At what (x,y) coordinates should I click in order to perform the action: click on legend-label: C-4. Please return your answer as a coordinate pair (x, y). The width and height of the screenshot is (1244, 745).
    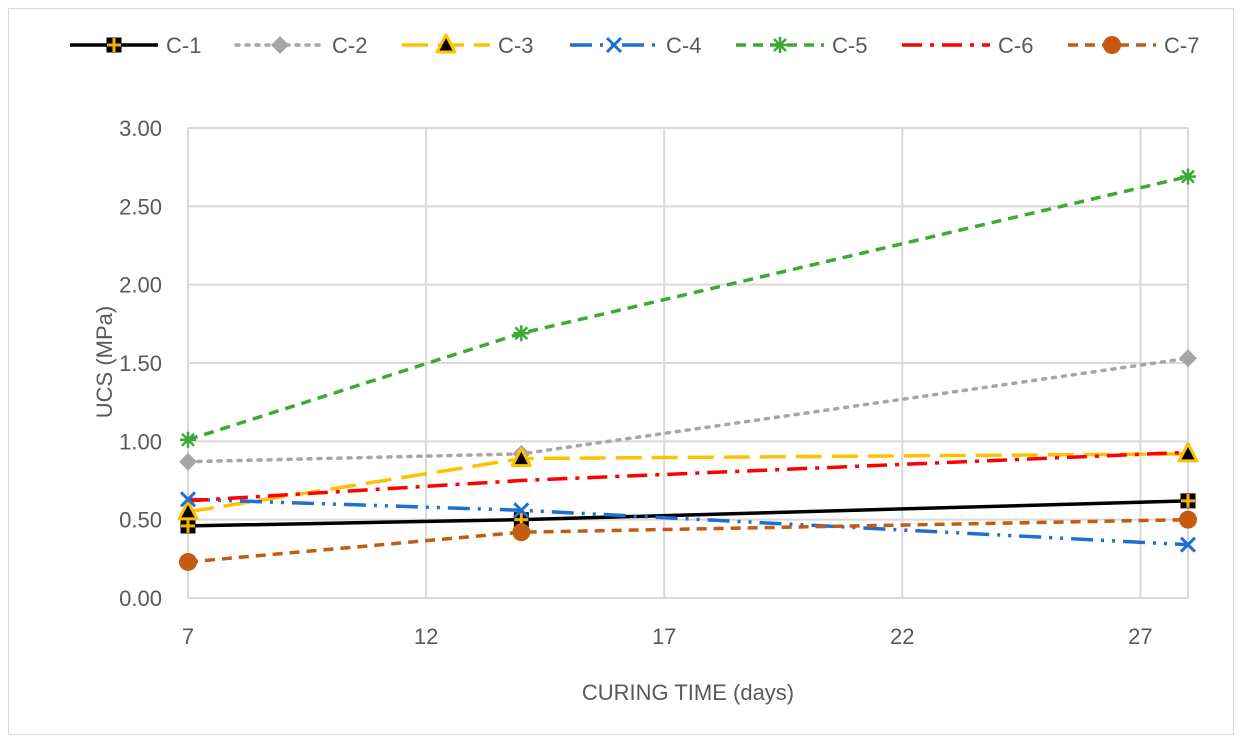
    Looking at the image, I should click on (683, 45).